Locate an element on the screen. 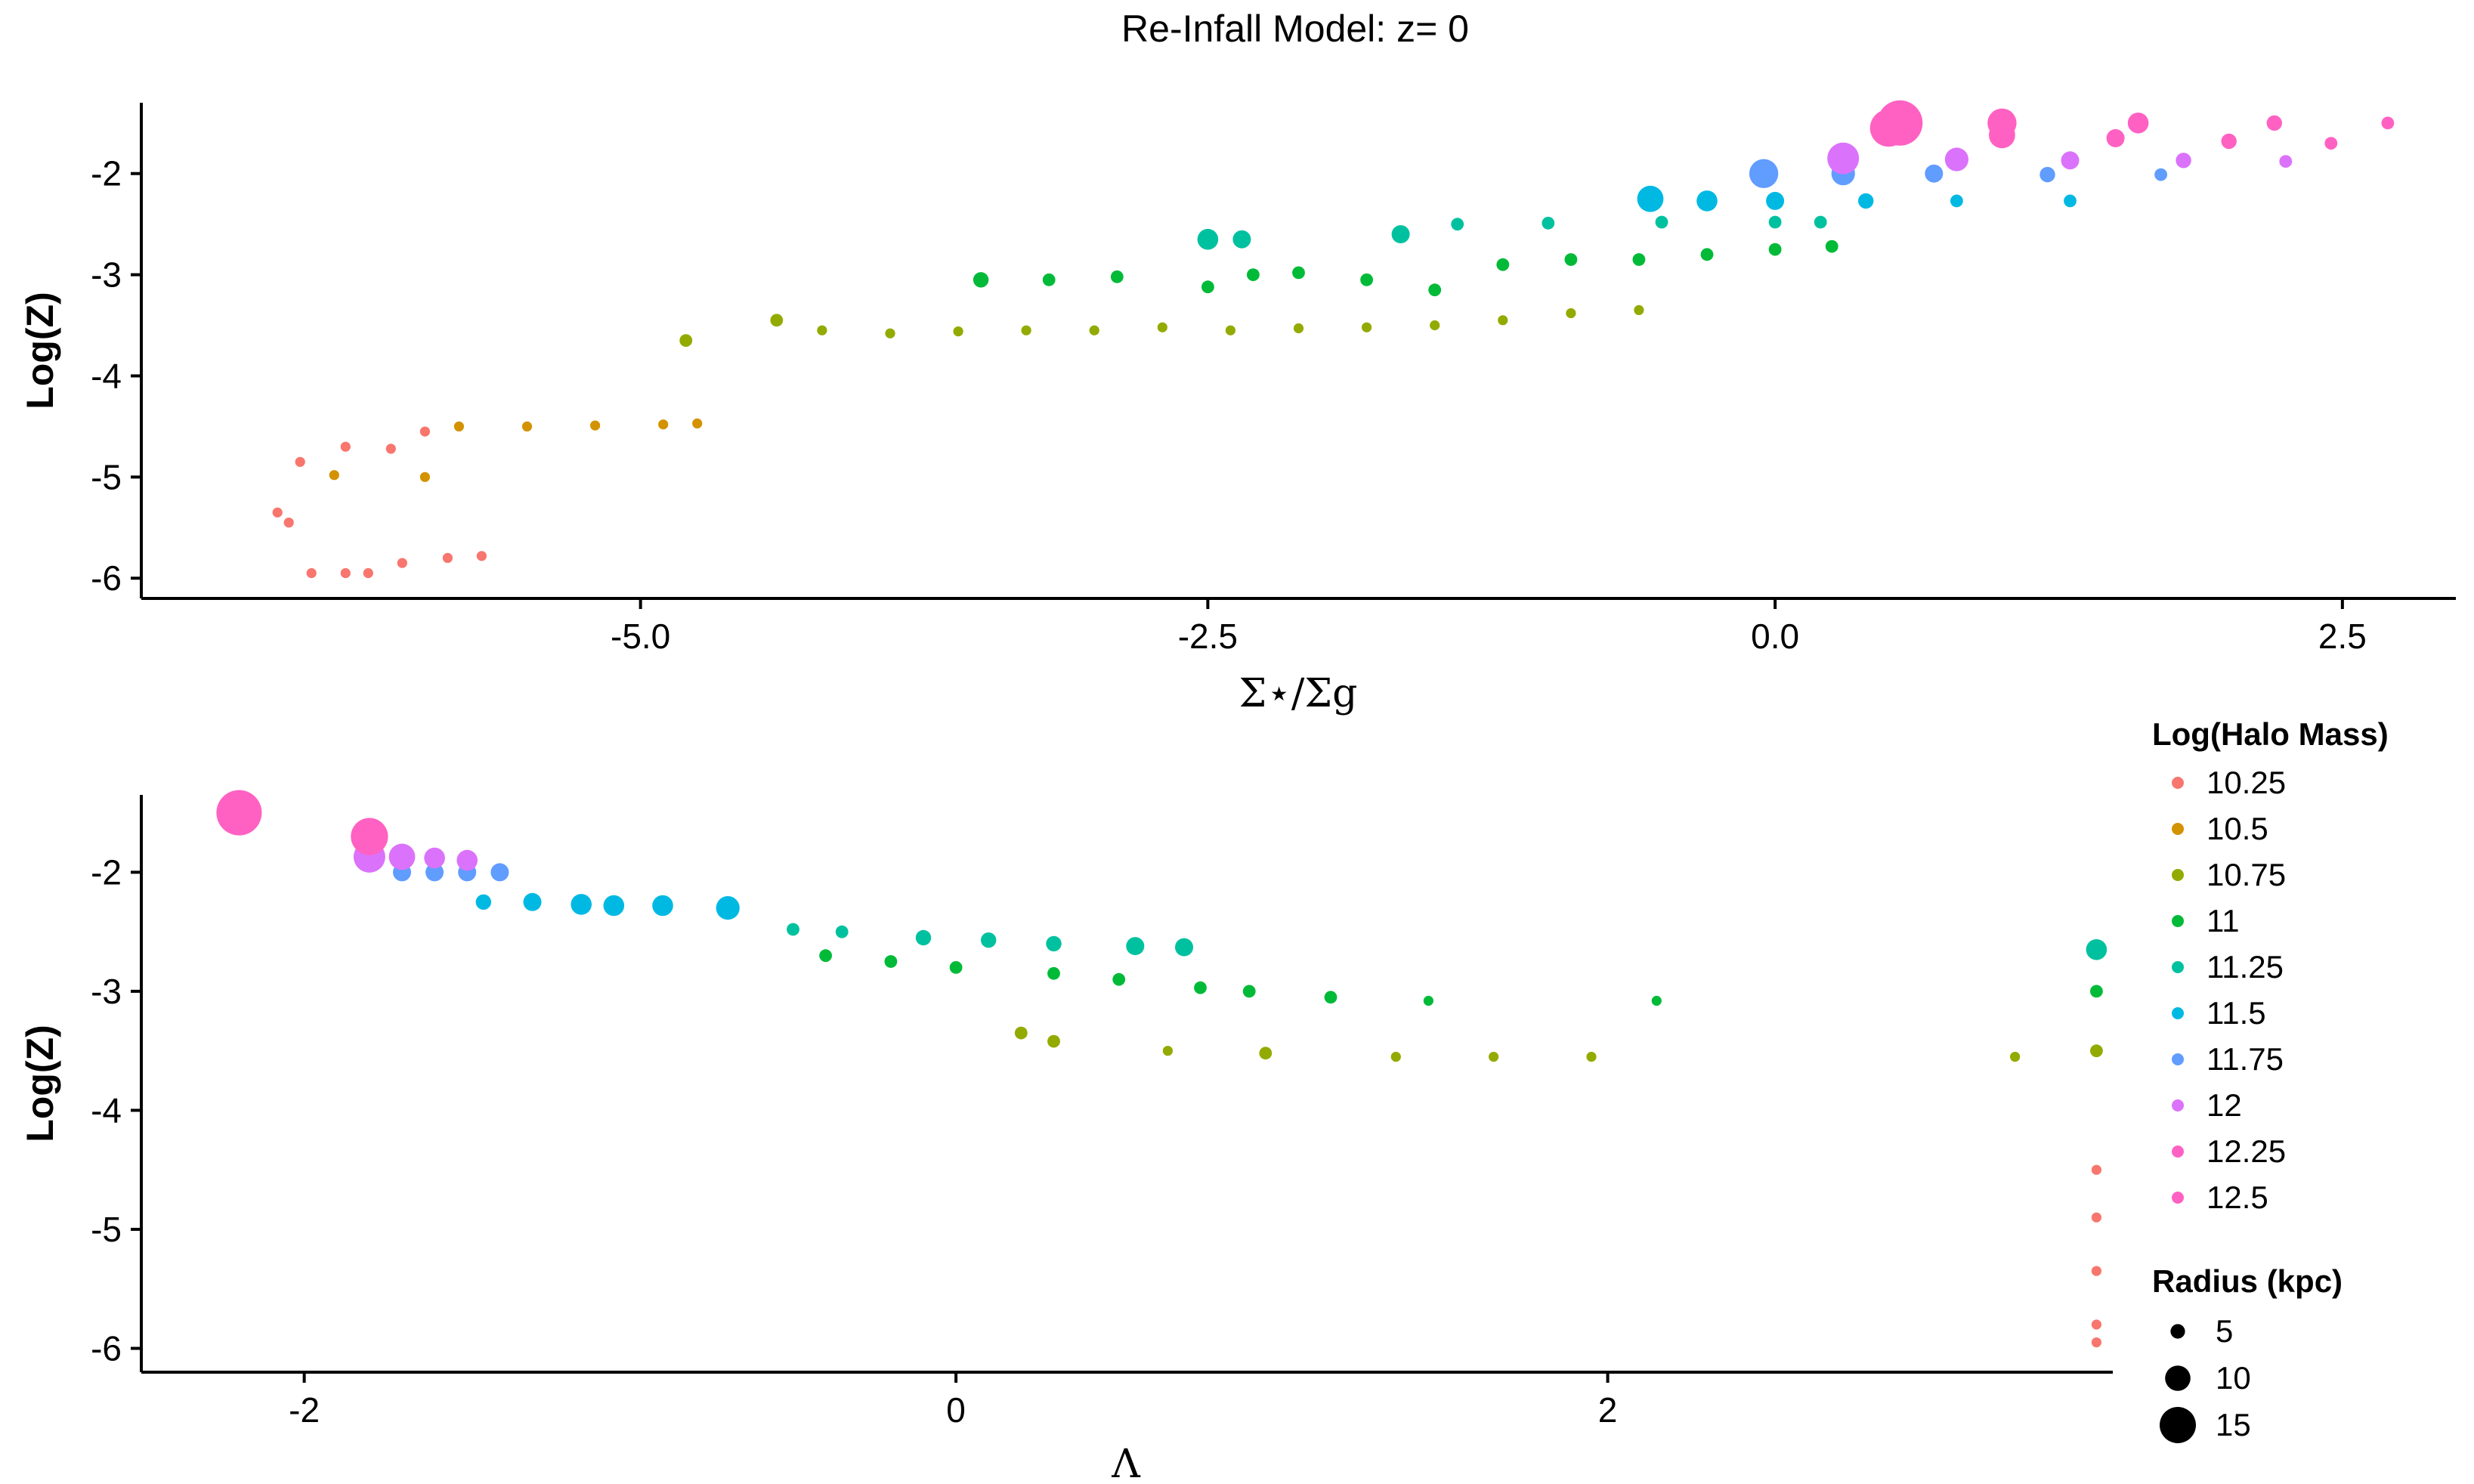 This screenshot has height=1484, width=2474. top-x-axis-title: Σ⋆/Σg is located at coordinates (1298, 693).